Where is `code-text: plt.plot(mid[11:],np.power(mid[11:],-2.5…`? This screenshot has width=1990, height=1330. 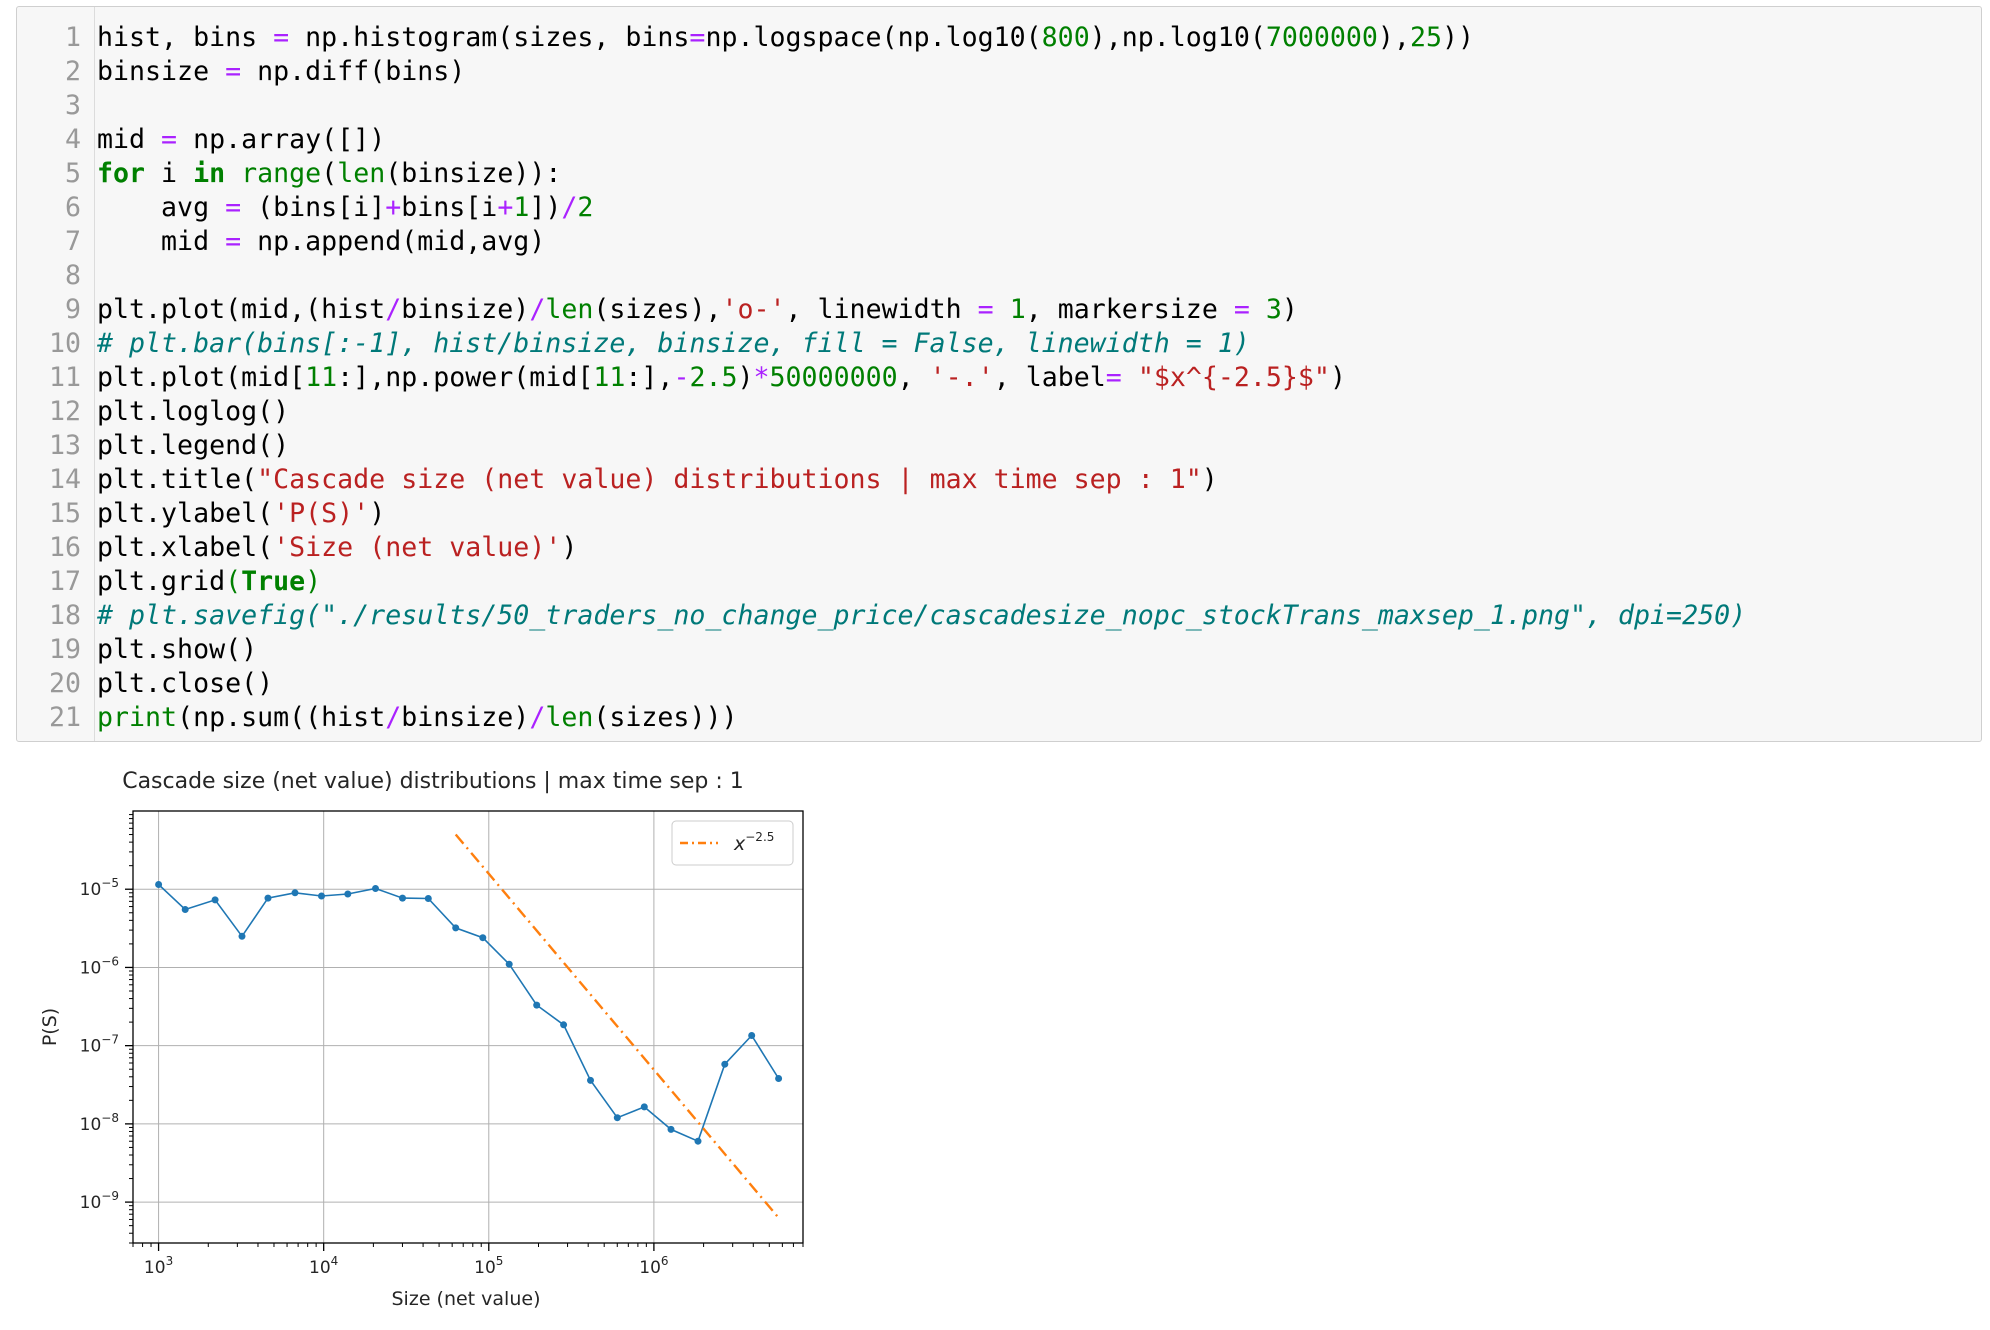 code-text: plt.plot(mid[11:],np.power(mid[11:],-2.5… is located at coordinates (721, 378).